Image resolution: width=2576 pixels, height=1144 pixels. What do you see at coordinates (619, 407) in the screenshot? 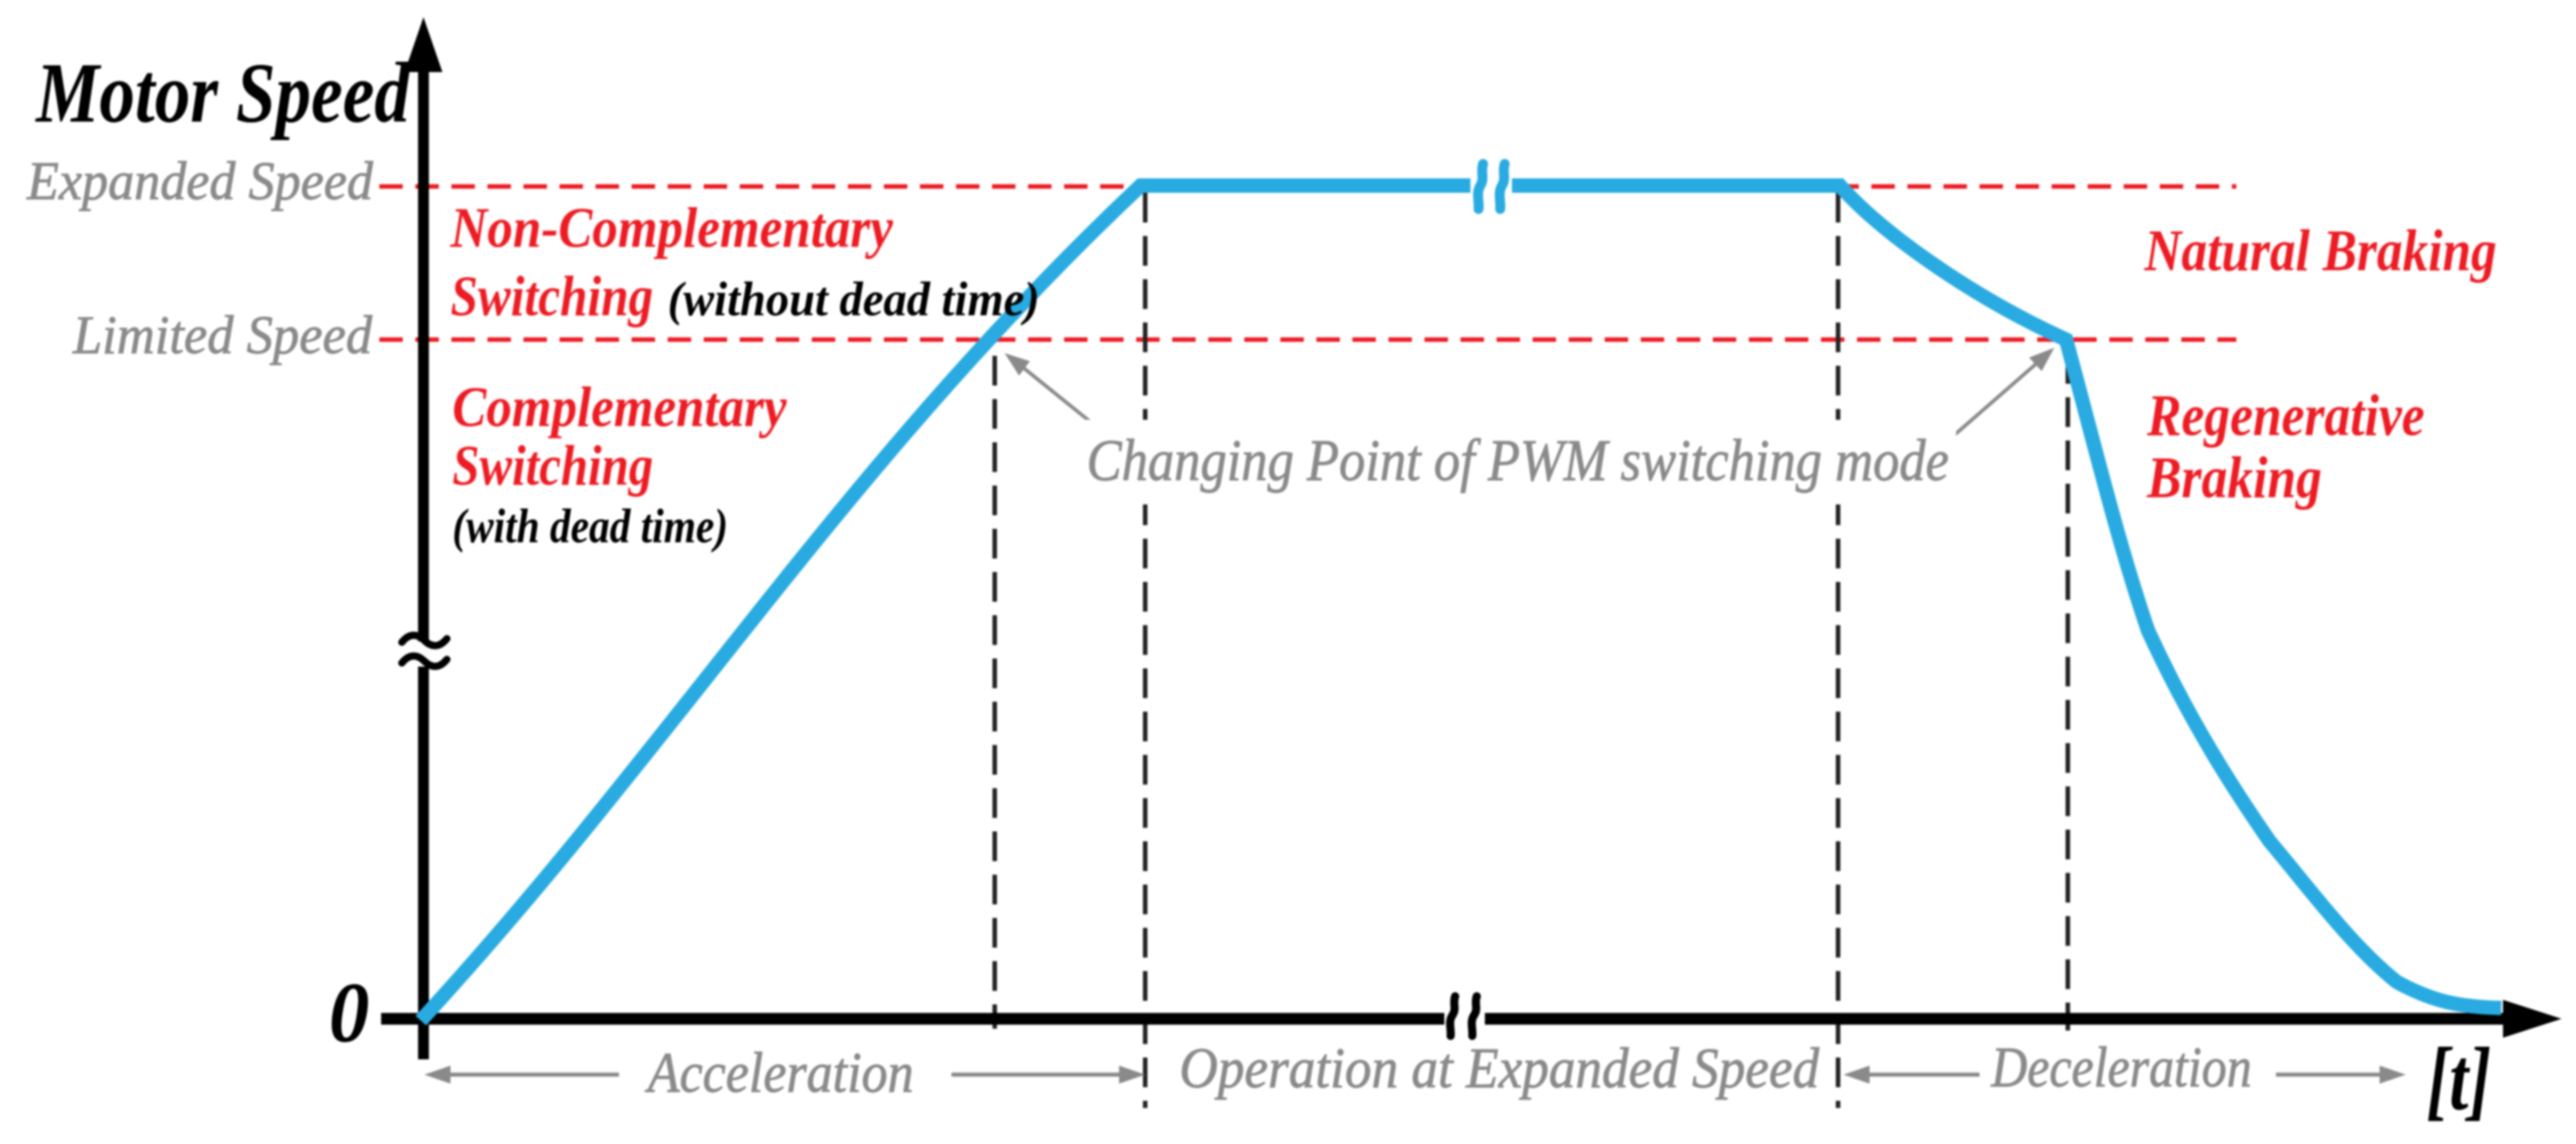
I see `svg-text: Complementary` at bounding box center [619, 407].